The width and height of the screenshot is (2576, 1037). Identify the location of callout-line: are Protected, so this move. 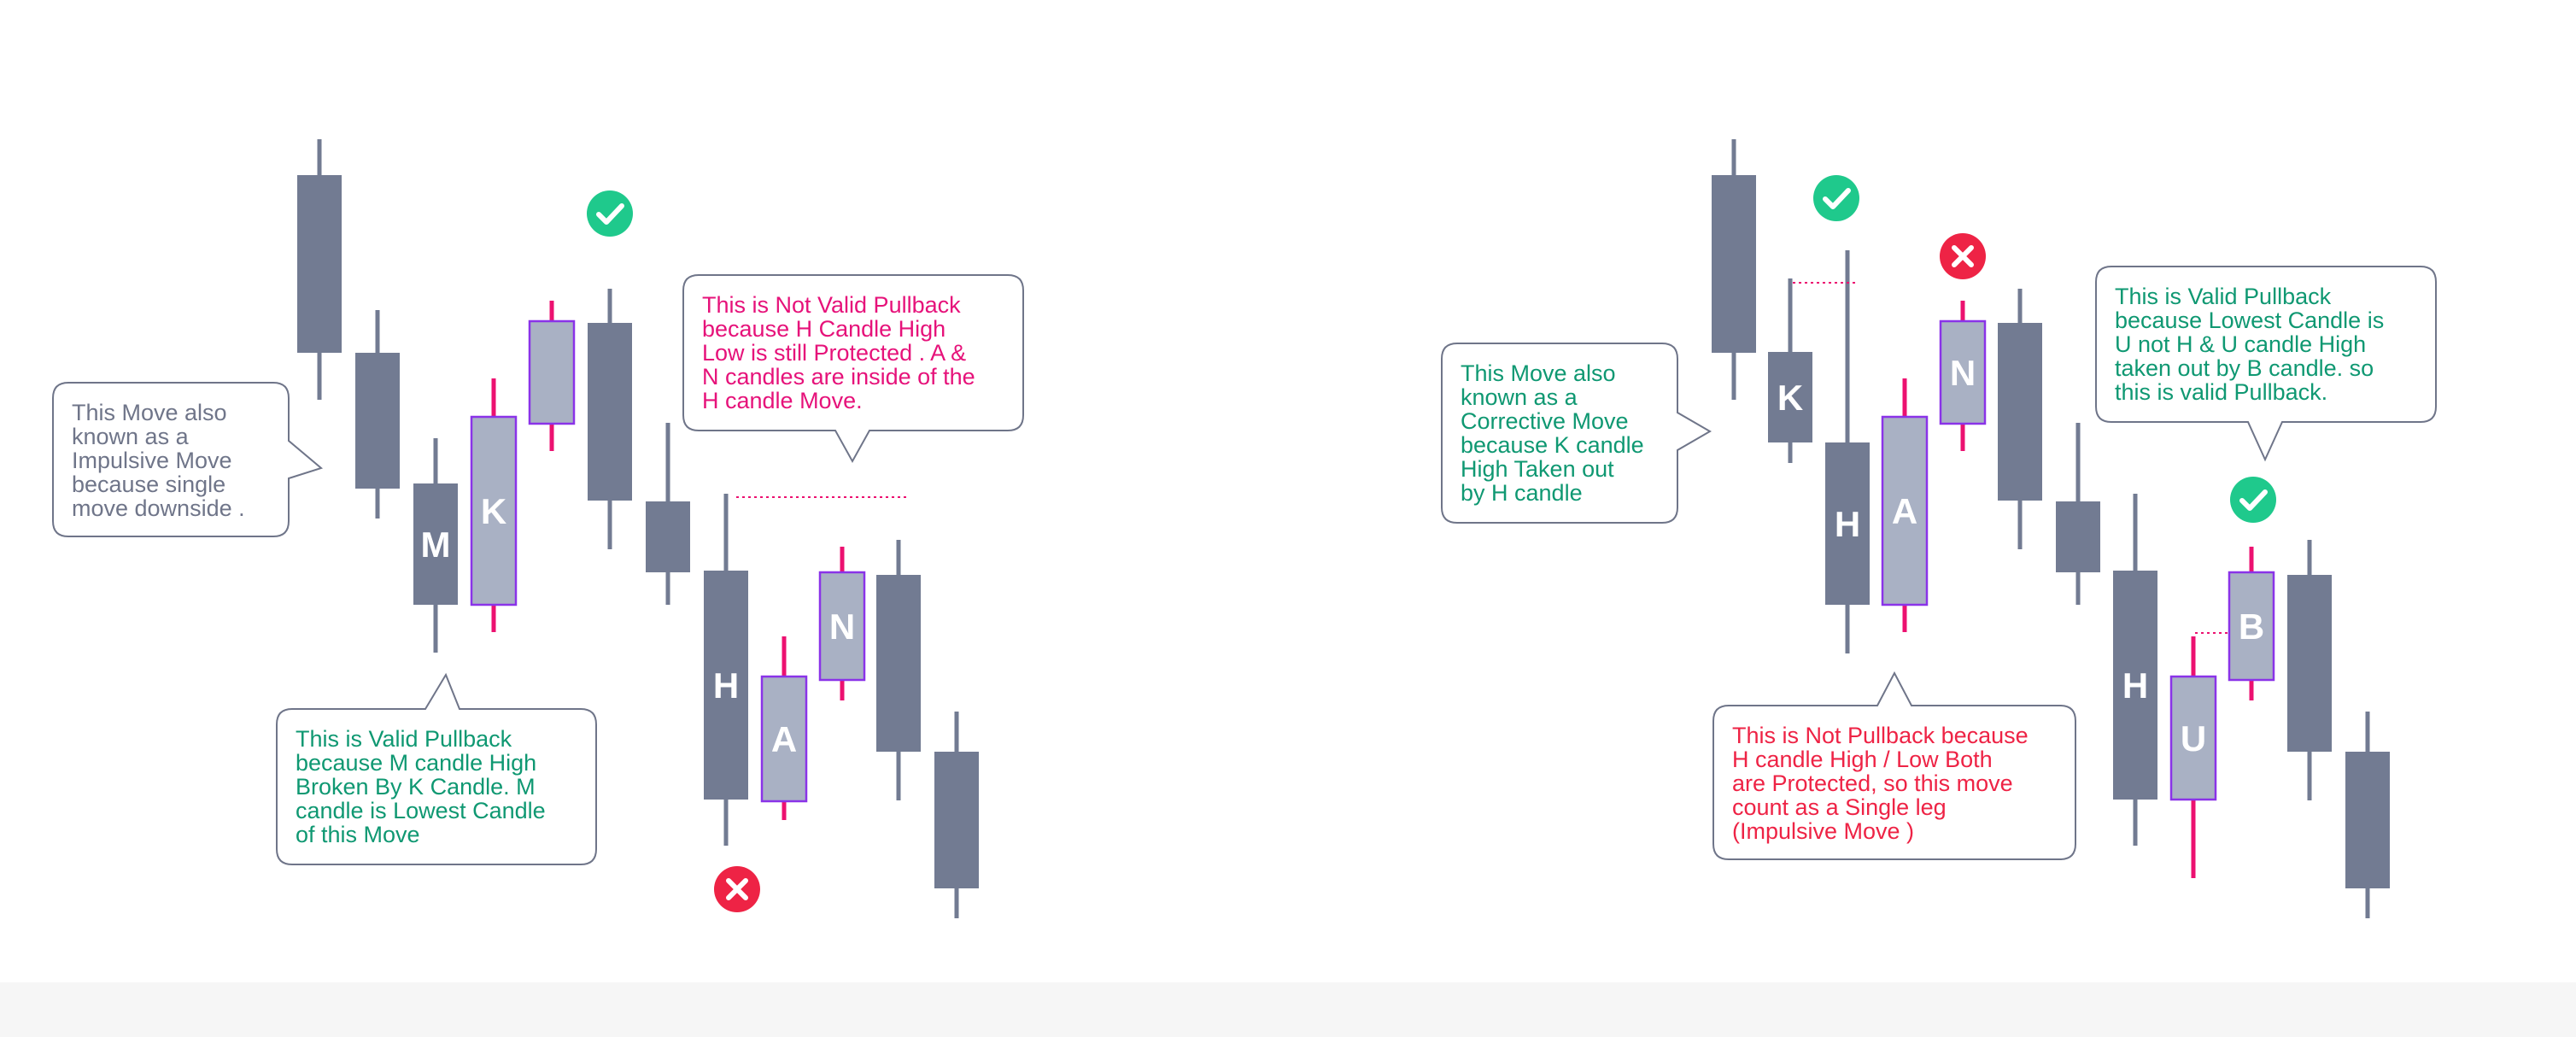
(1872, 783).